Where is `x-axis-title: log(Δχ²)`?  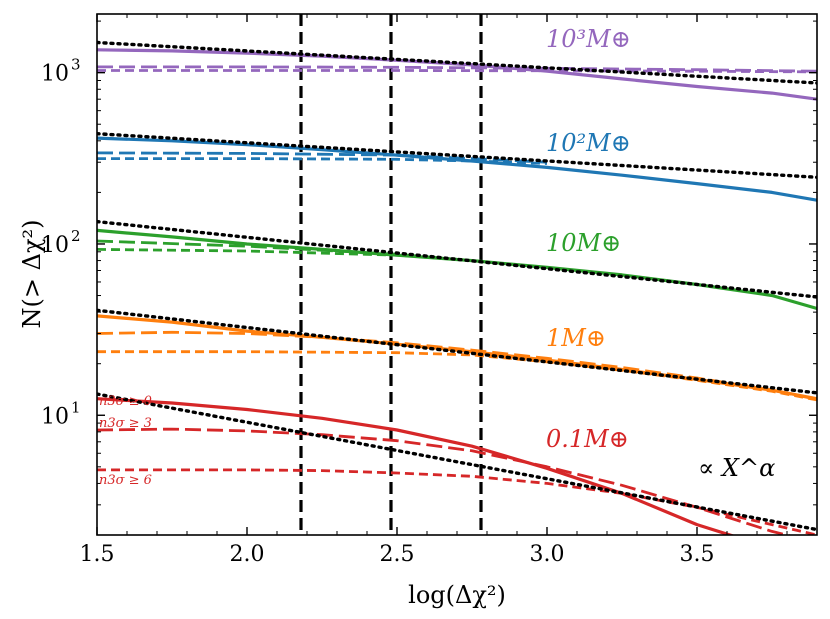 x-axis-title: log(Δχ²) is located at coordinates (457, 595).